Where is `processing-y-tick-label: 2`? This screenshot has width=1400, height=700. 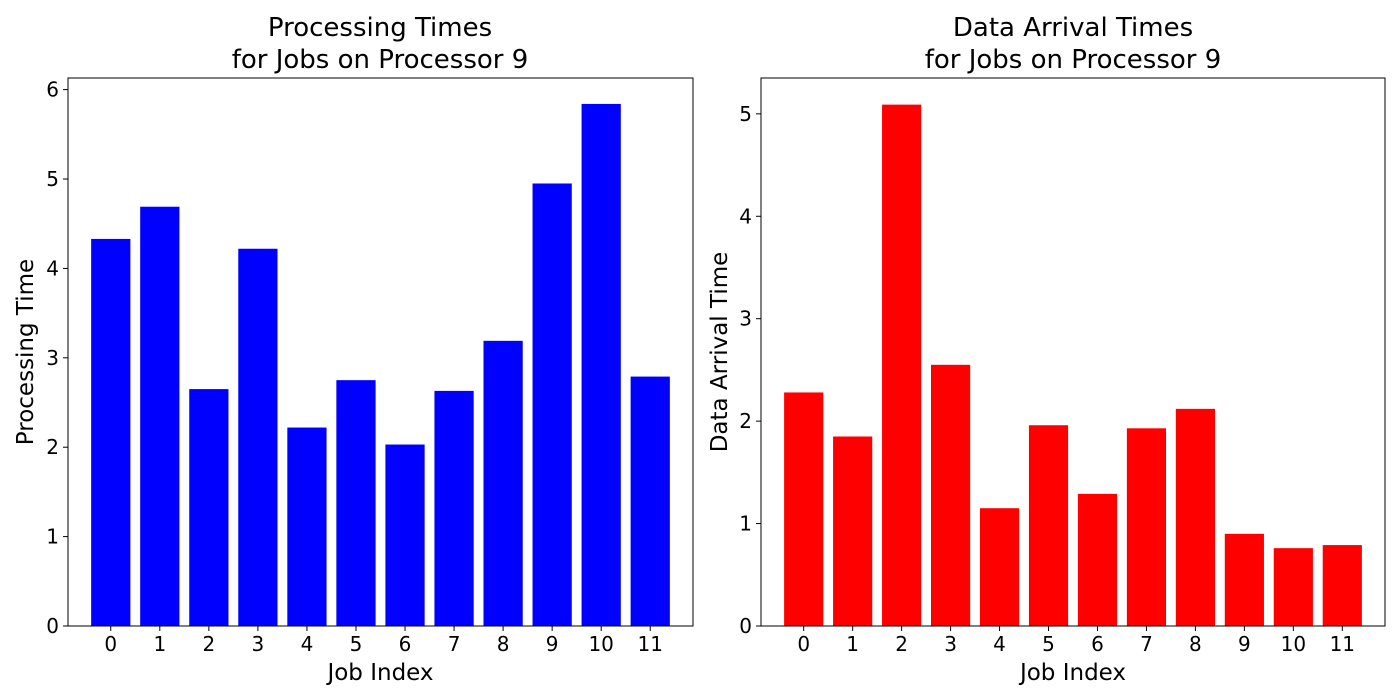 processing-y-tick-label: 2 is located at coordinates (52, 447).